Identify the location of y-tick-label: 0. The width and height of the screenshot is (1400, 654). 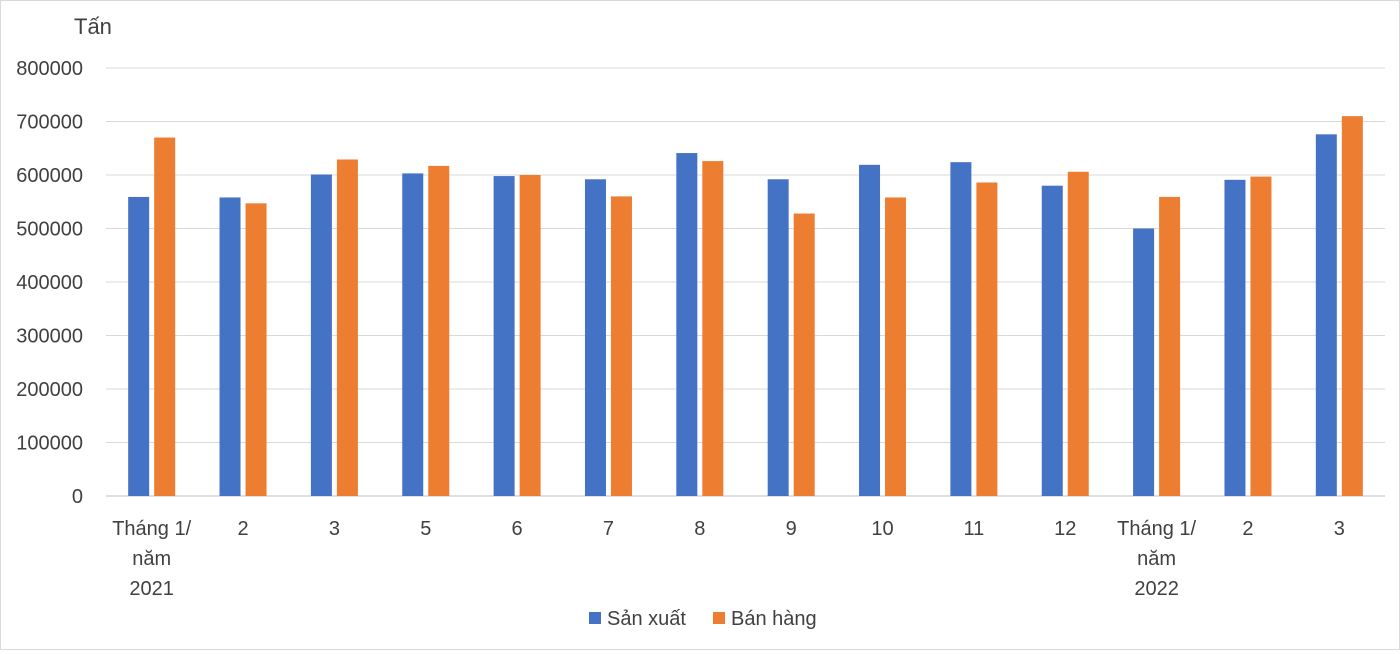
(77, 497).